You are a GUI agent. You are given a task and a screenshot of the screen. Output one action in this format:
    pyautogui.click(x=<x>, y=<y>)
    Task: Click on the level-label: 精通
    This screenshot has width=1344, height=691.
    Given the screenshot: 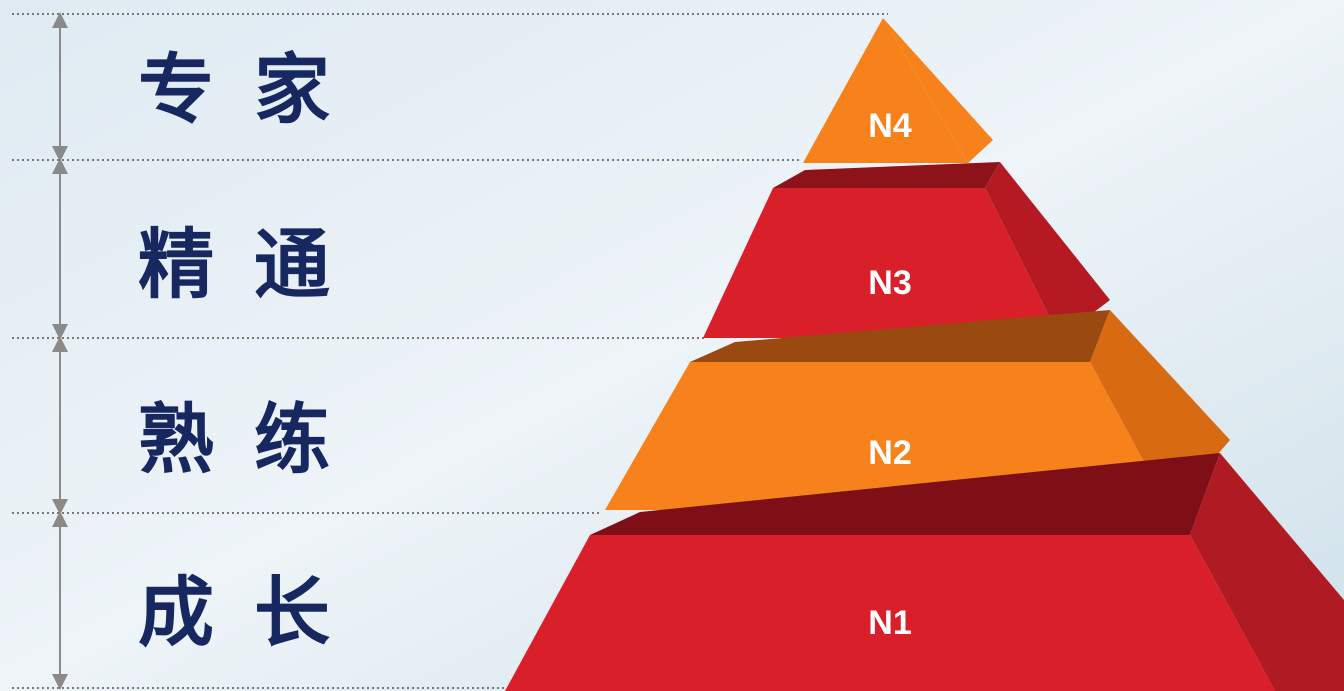 What is the action you would take?
    pyautogui.click(x=254, y=264)
    